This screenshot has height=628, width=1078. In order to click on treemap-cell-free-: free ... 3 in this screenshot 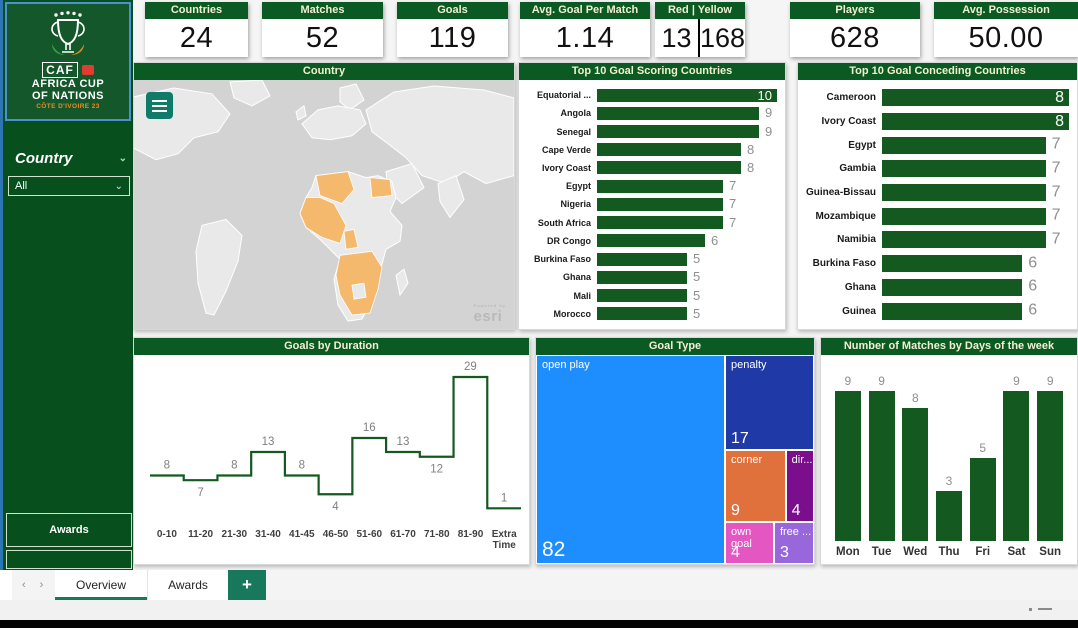, I will do `click(793, 543)`.